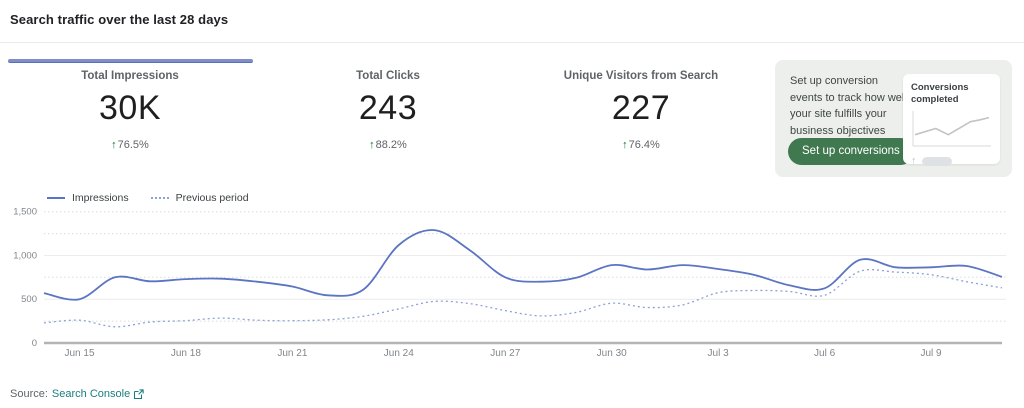 This screenshot has height=408, width=1024. I want to click on svg-text: Jul 6, so click(825, 353).